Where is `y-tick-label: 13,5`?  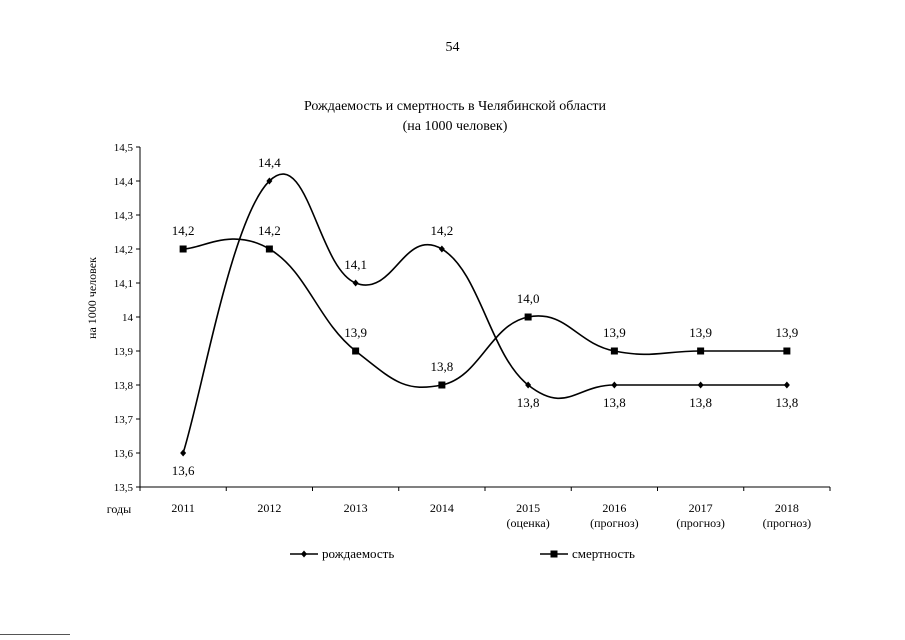
y-tick-label: 13,5 is located at coordinates (124, 488).